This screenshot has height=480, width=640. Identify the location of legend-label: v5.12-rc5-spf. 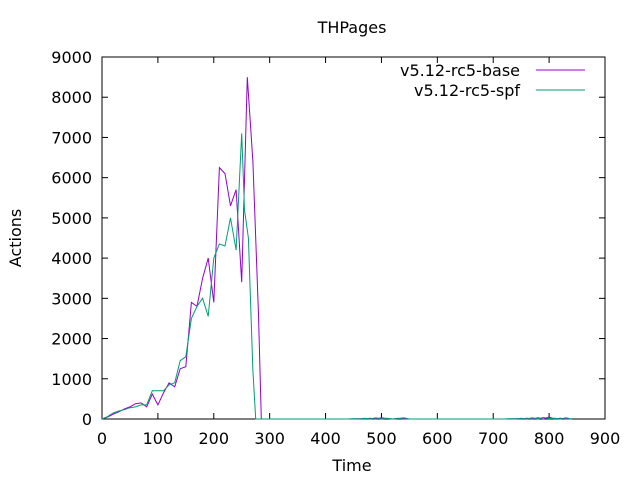
(467, 90).